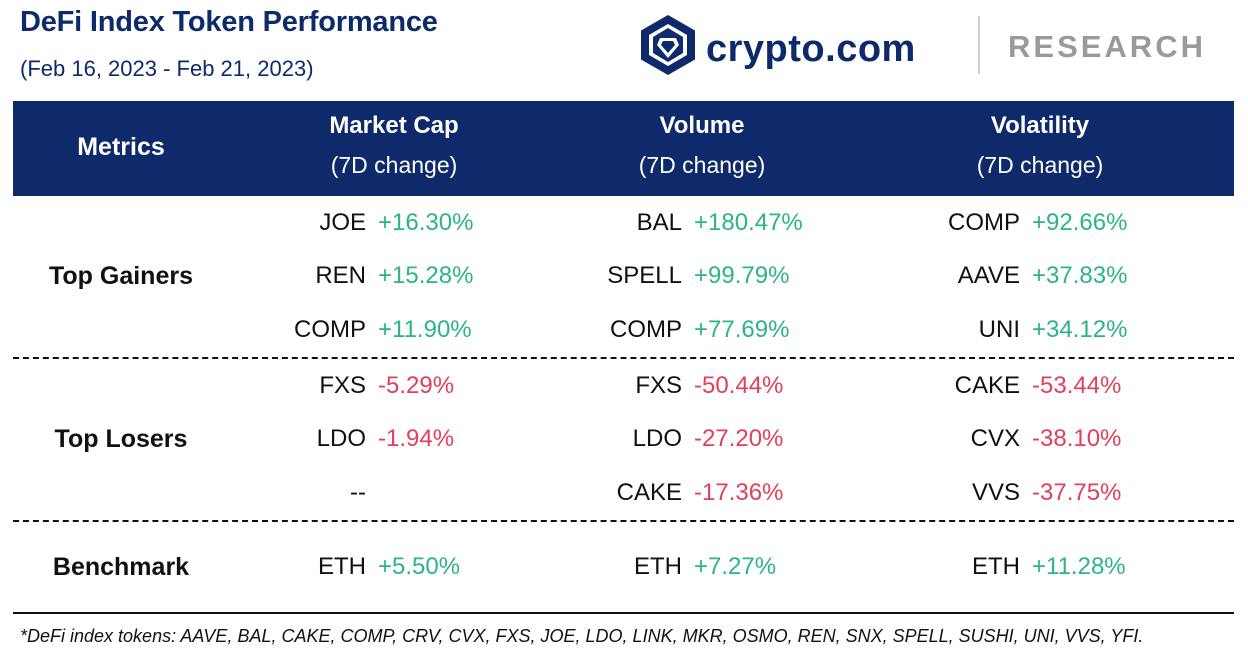 This screenshot has height=660, width=1248. I want to click on token-change: +11.28%, so click(1079, 566).